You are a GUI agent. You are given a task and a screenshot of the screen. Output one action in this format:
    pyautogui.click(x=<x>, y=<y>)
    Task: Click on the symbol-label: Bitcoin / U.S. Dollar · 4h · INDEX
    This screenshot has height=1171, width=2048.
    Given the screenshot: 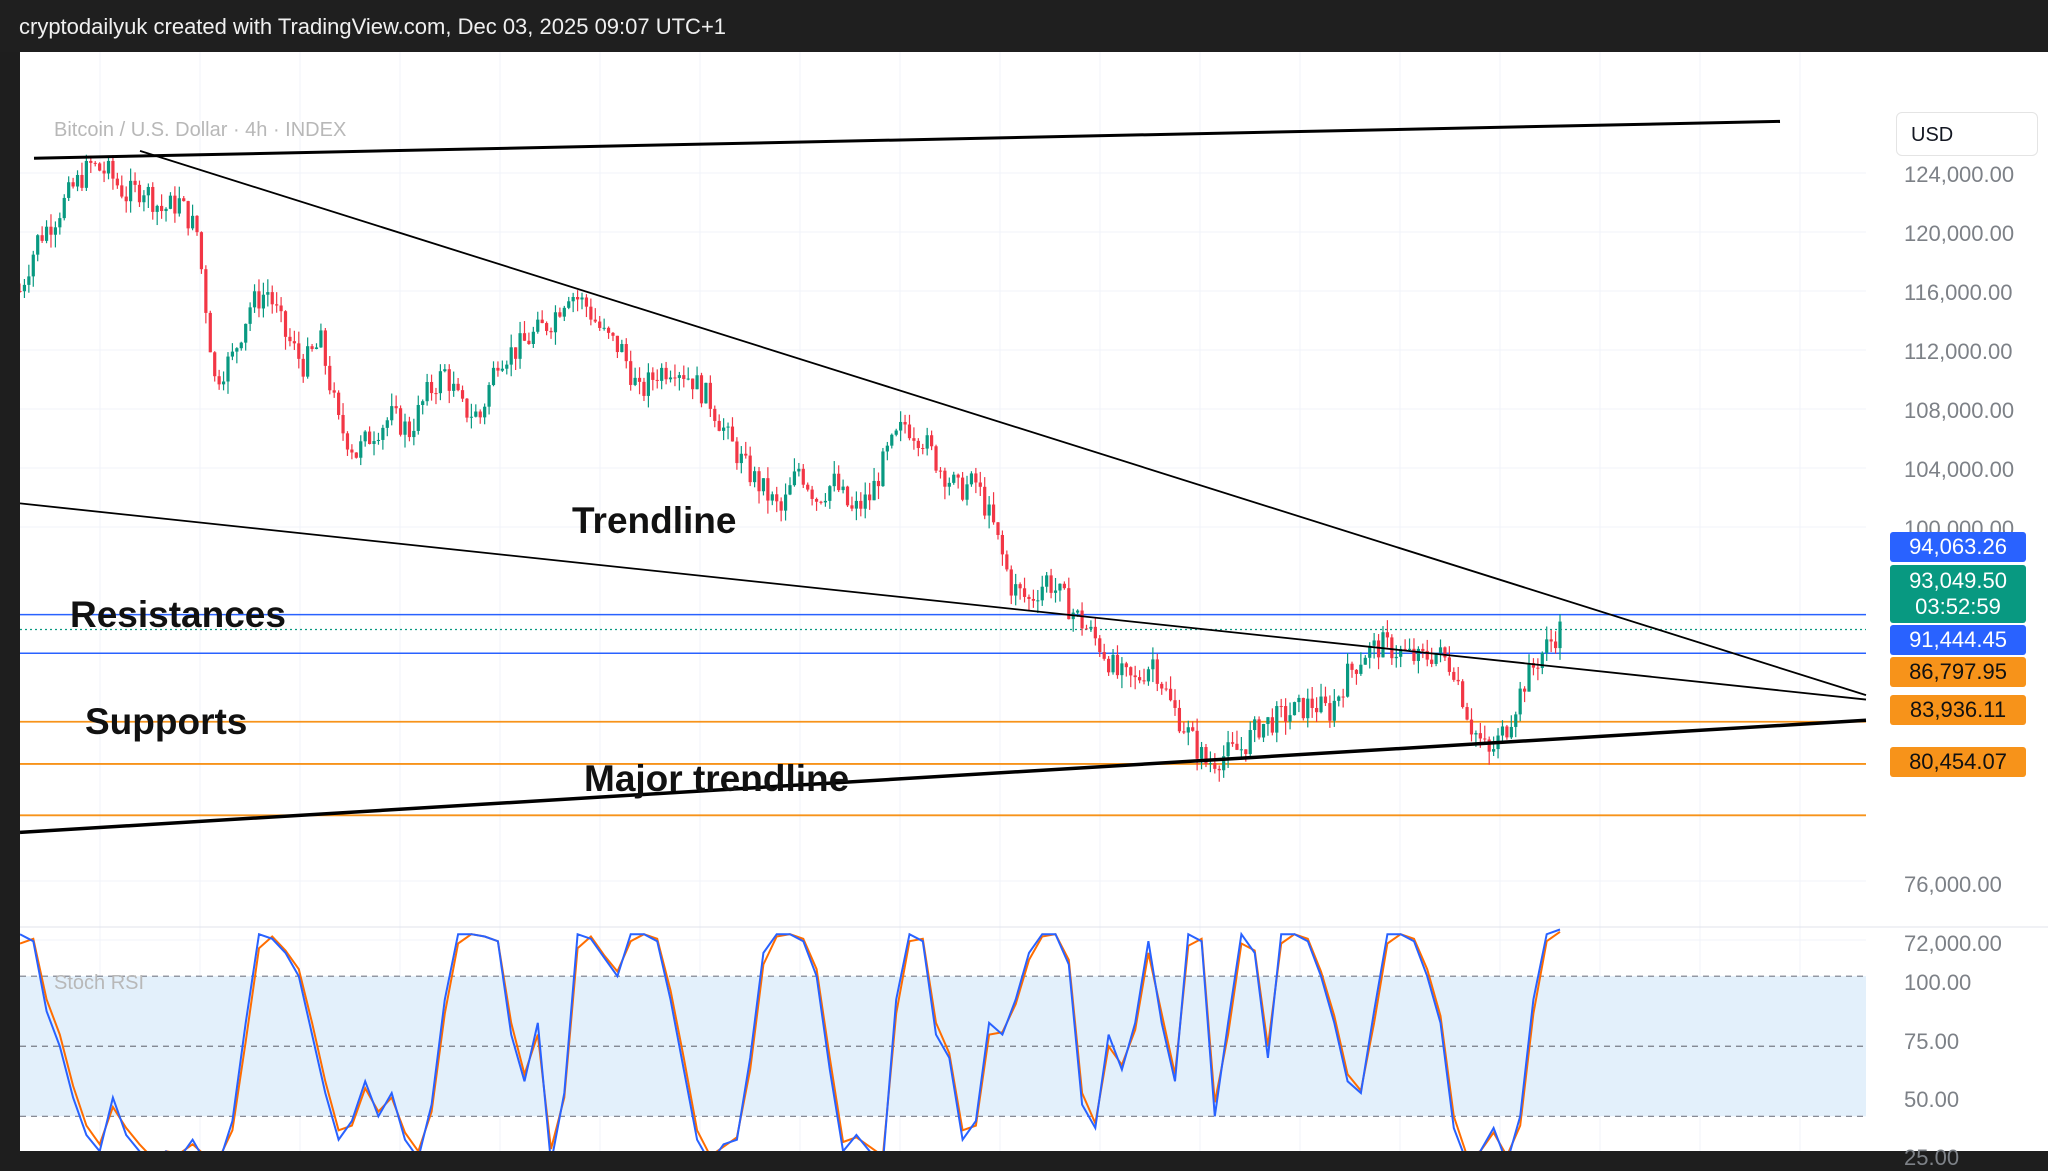 What is the action you would take?
    pyautogui.click(x=200, y=130)
    